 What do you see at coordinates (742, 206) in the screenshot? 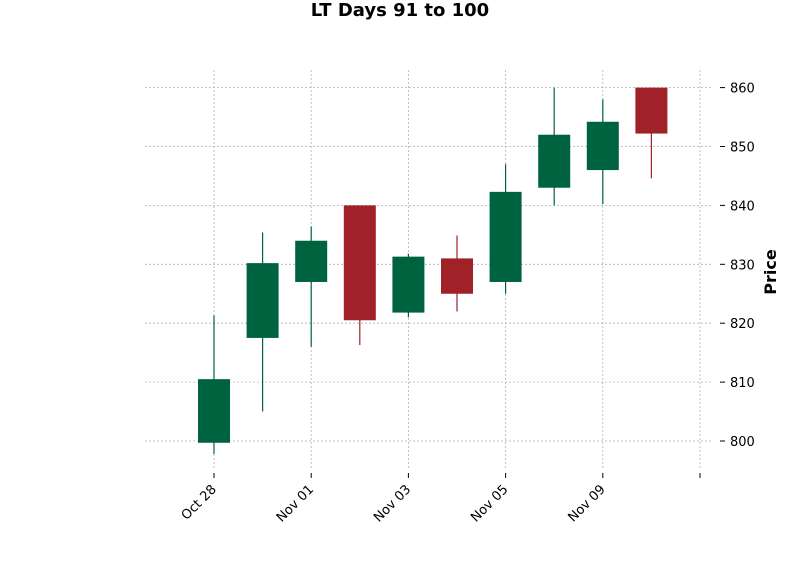
I see `y-tick-label: 840` at bounding box center [742, 206].